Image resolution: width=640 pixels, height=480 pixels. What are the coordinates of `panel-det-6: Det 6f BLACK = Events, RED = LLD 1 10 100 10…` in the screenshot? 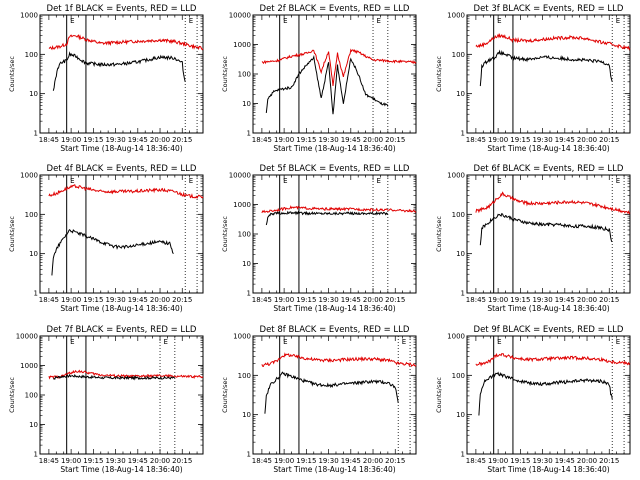 It's located at (533, 238).